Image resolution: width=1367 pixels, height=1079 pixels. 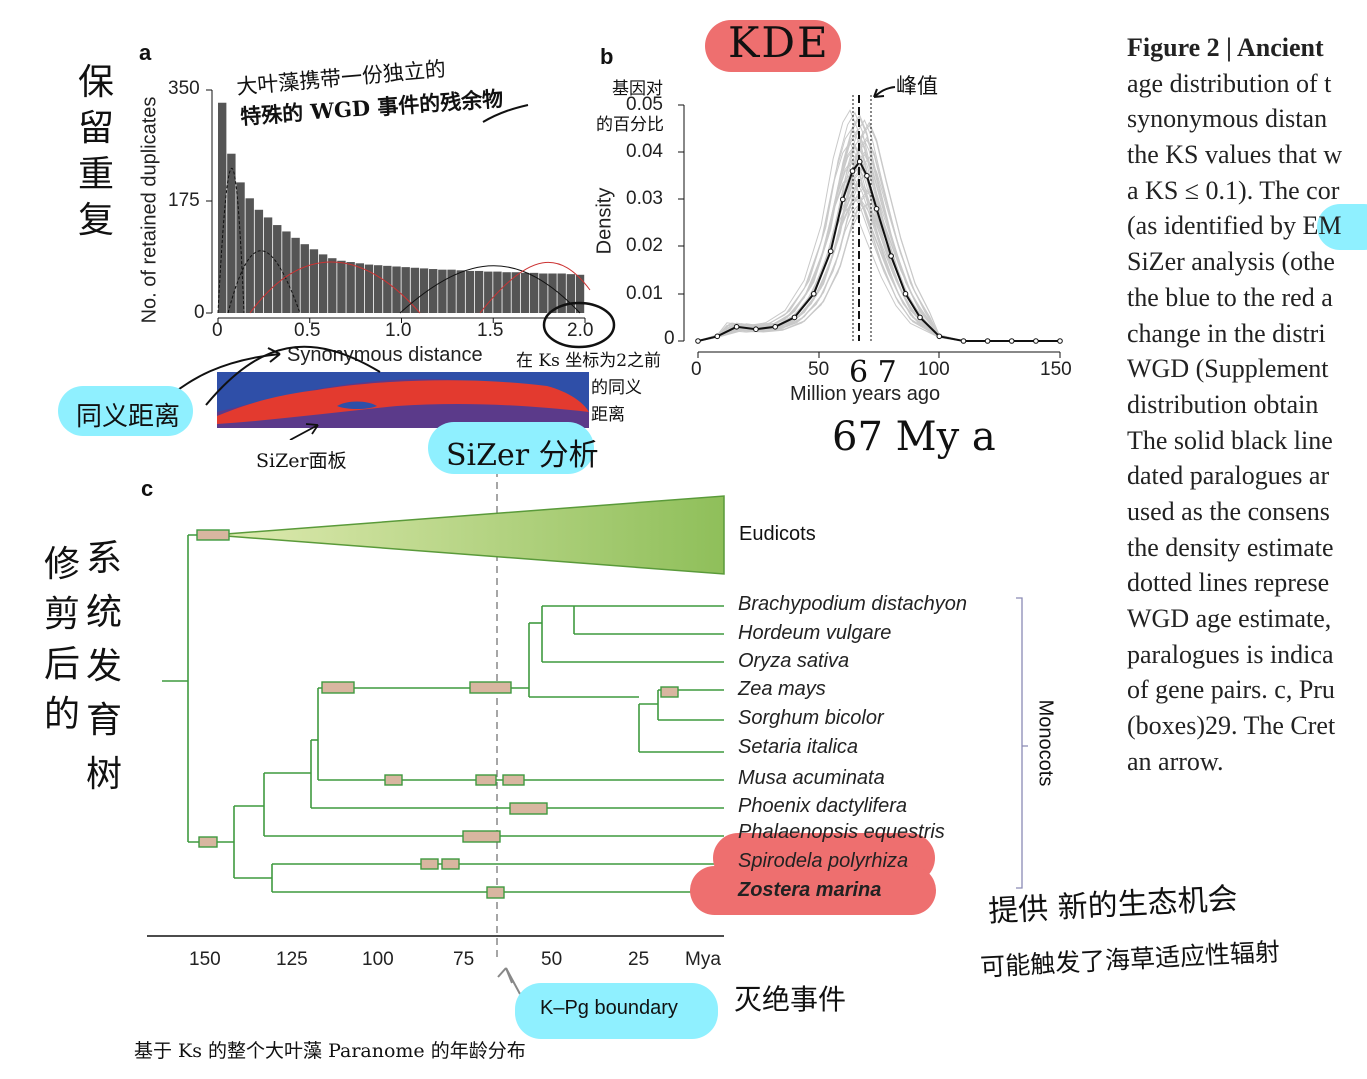 I want to click on annotation-67mya: 67 My a, so click(x=914, y=437).